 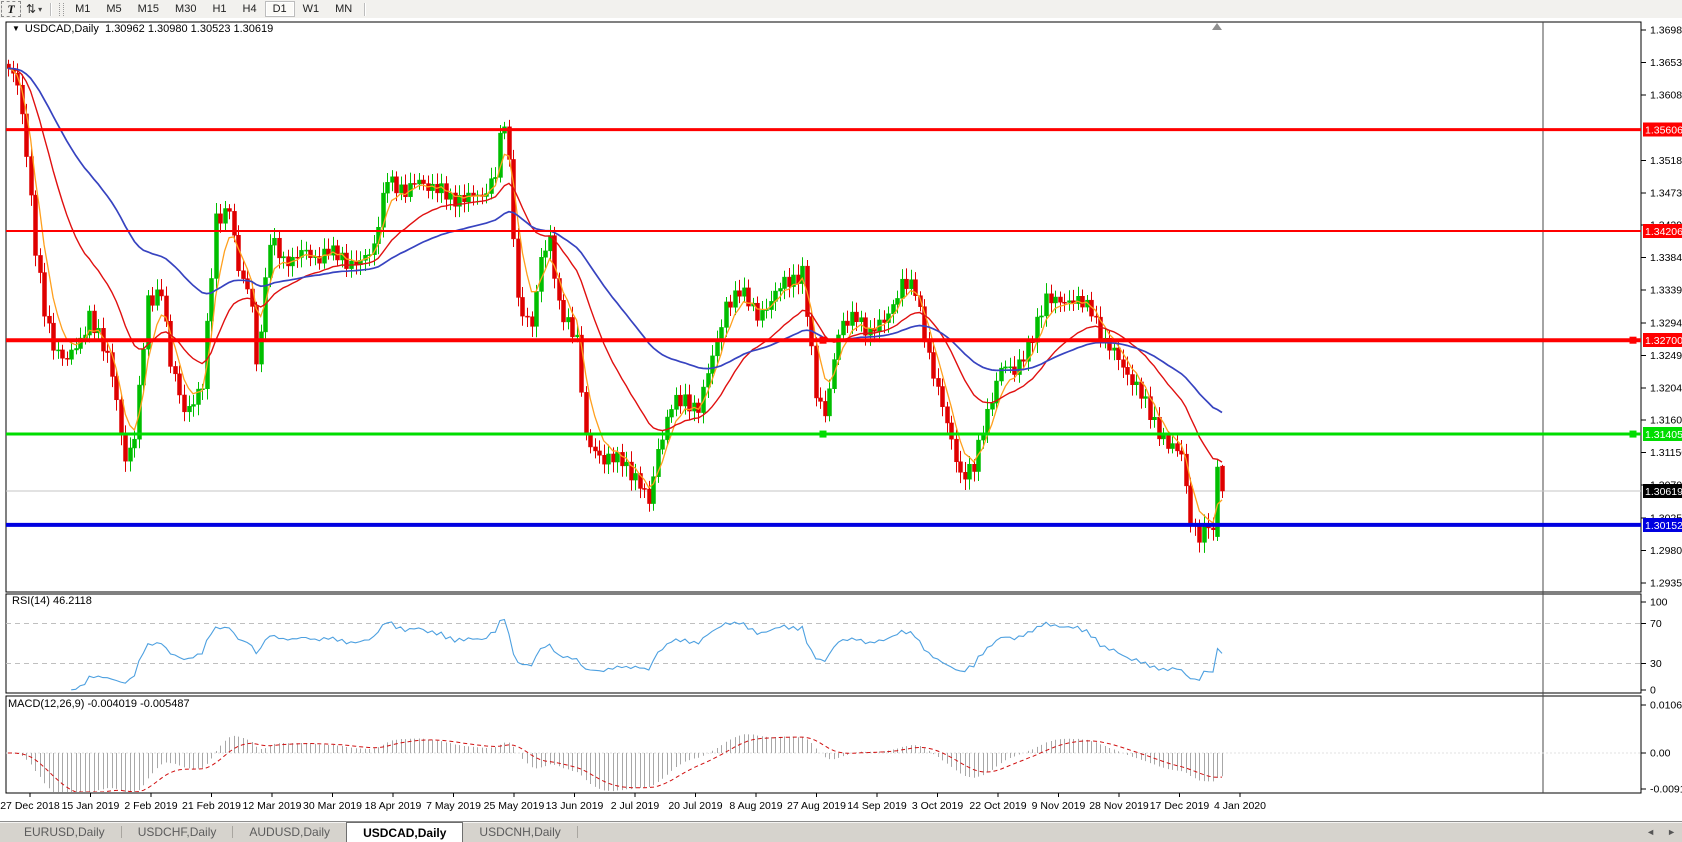 I want to click on svg-text: 1.32700, so click(x=1663, y=341).